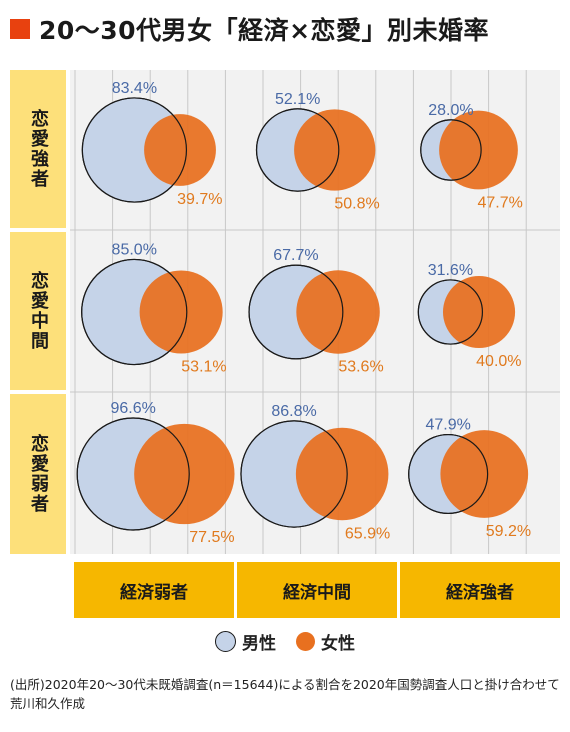 Image resolution: width=570 pixels, height=732 pixels. I want to click on legend-item-female: 女性, so click(325, 641).